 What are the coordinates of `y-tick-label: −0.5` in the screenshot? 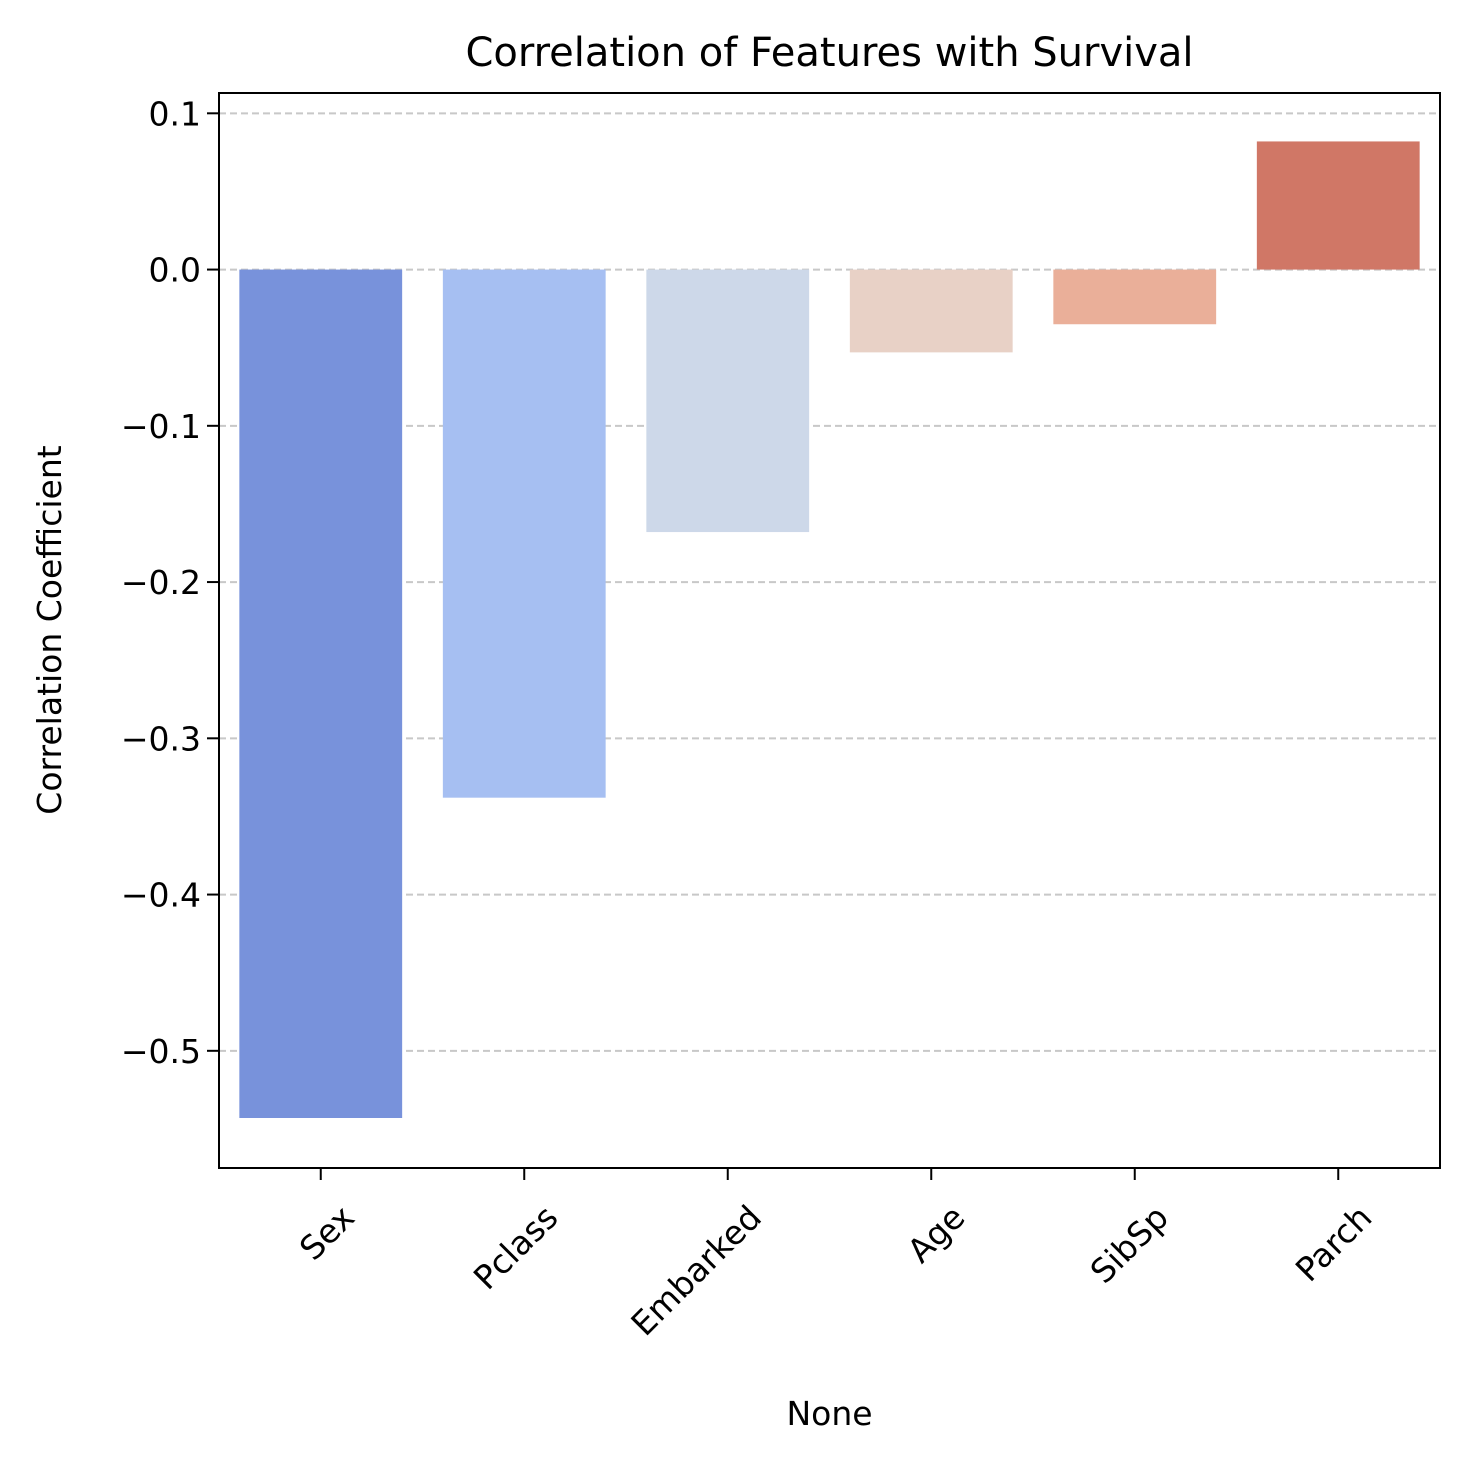 It's located at (161, 1051).